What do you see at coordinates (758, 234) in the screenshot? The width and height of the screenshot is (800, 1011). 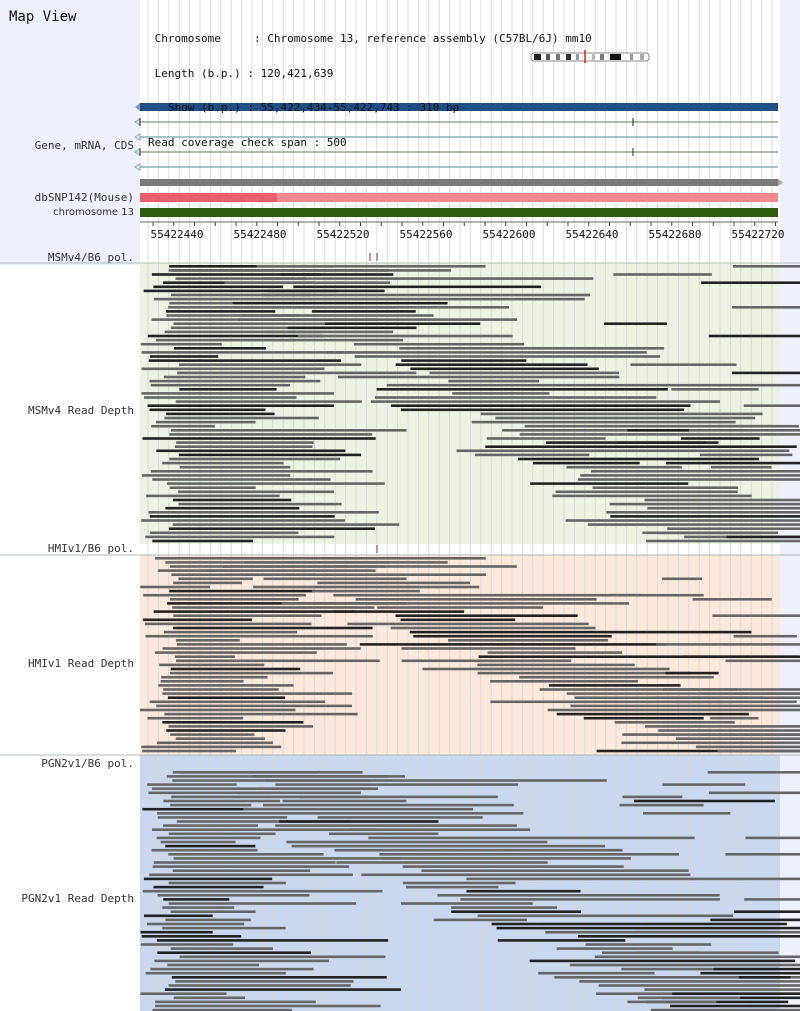 I see `axis-tick-label: 55422720` at bounding box center [758, 234].